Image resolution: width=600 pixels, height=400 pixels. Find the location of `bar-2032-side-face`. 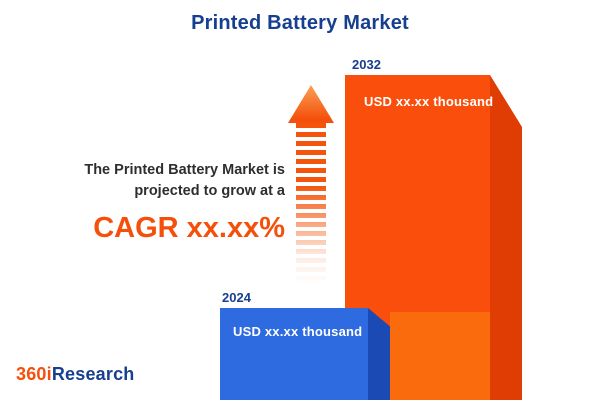

bar-2032-side-face is located at coordinates (506, 237).